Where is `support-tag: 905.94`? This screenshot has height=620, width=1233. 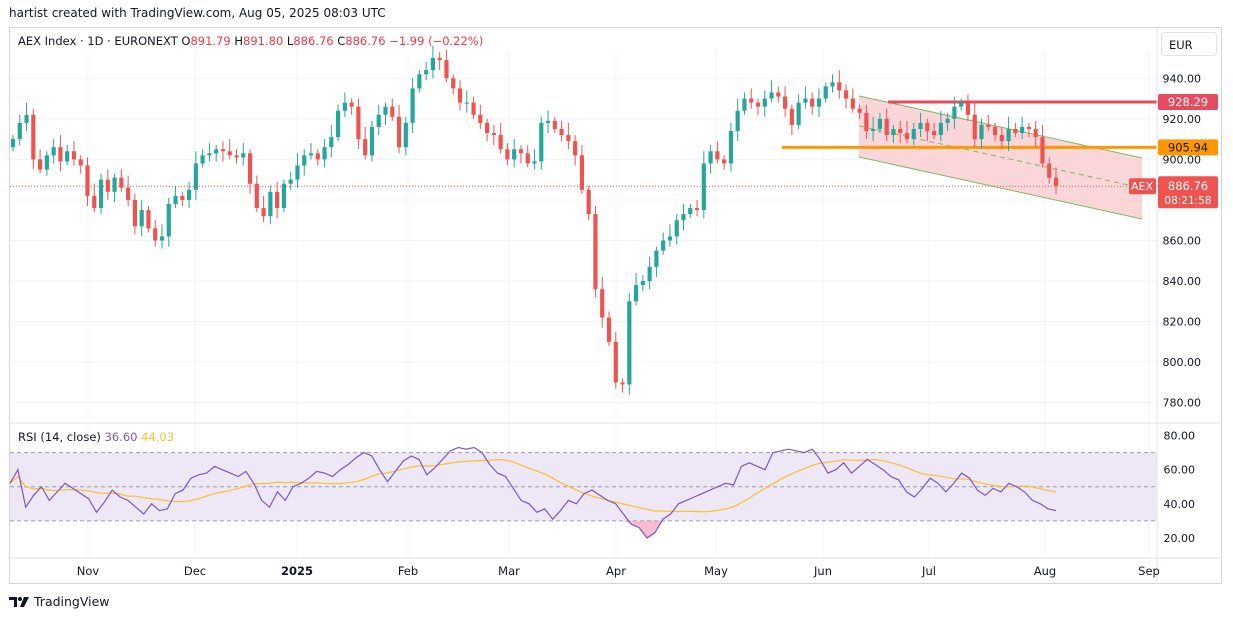
support-tag: 905.94 is located at coordinates (1188, 147).